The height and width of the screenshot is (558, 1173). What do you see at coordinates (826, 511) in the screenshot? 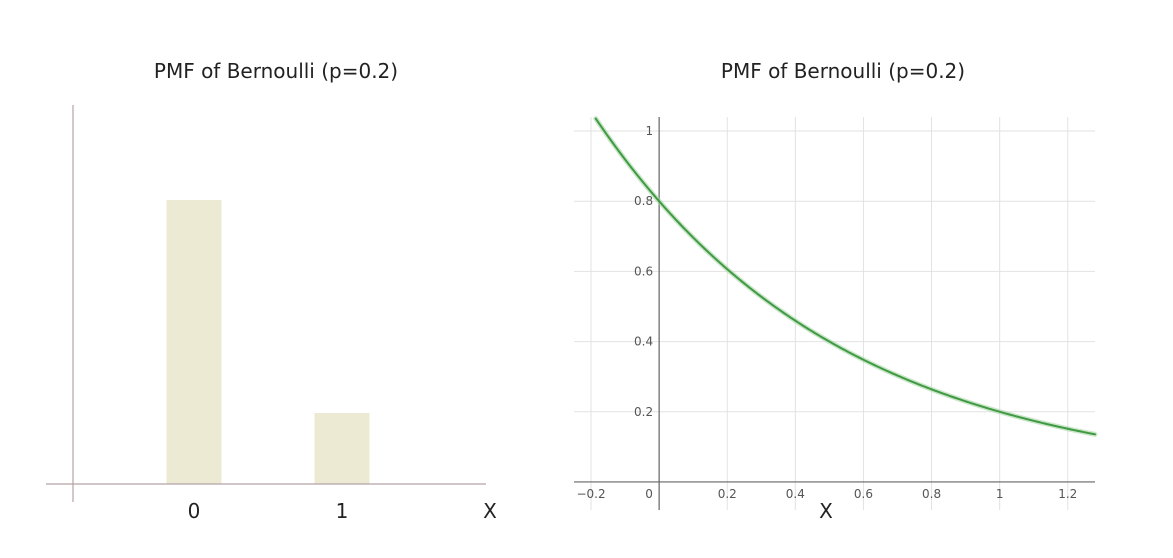
I see `line-chart-x-axis-label: X` at bounding box center [826, 511].